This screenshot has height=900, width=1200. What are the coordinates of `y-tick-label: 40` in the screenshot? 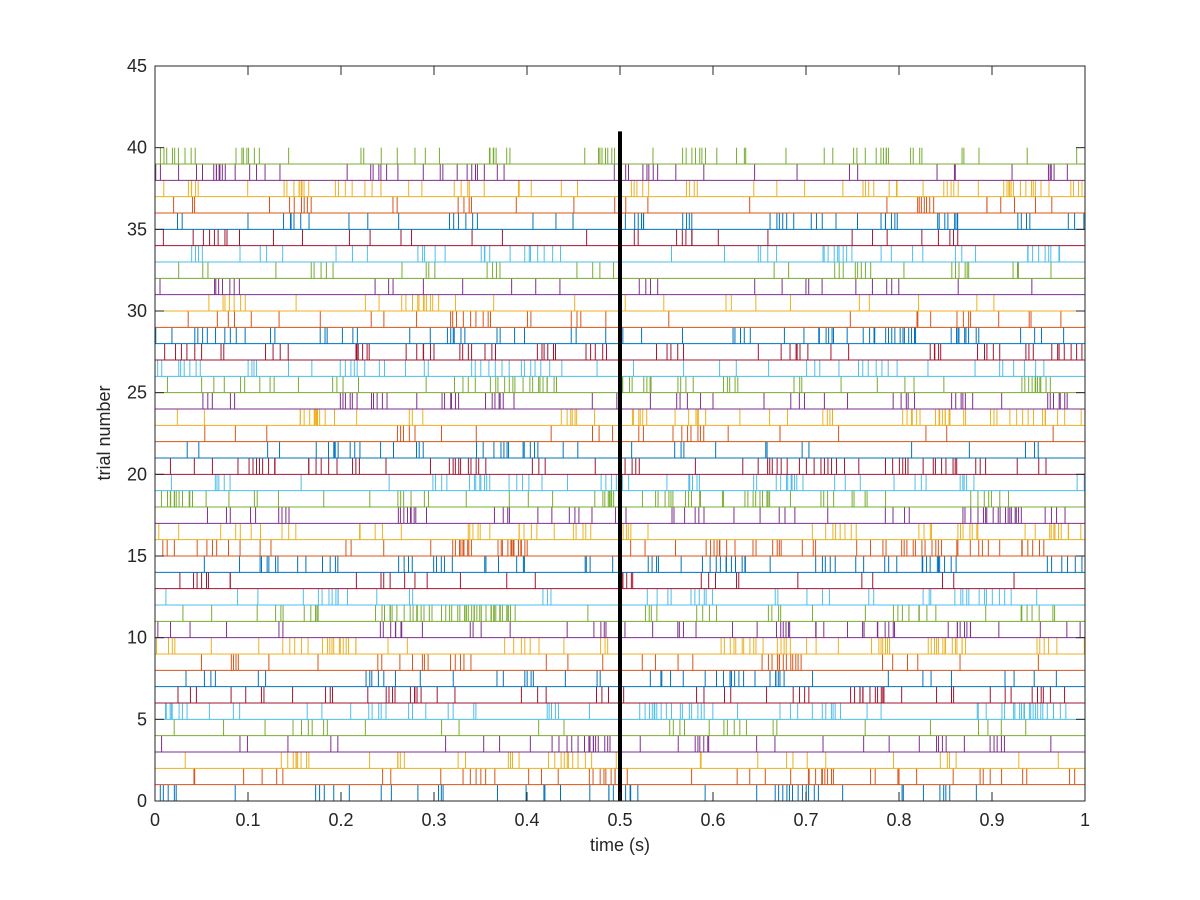 It's located at (137, 148).